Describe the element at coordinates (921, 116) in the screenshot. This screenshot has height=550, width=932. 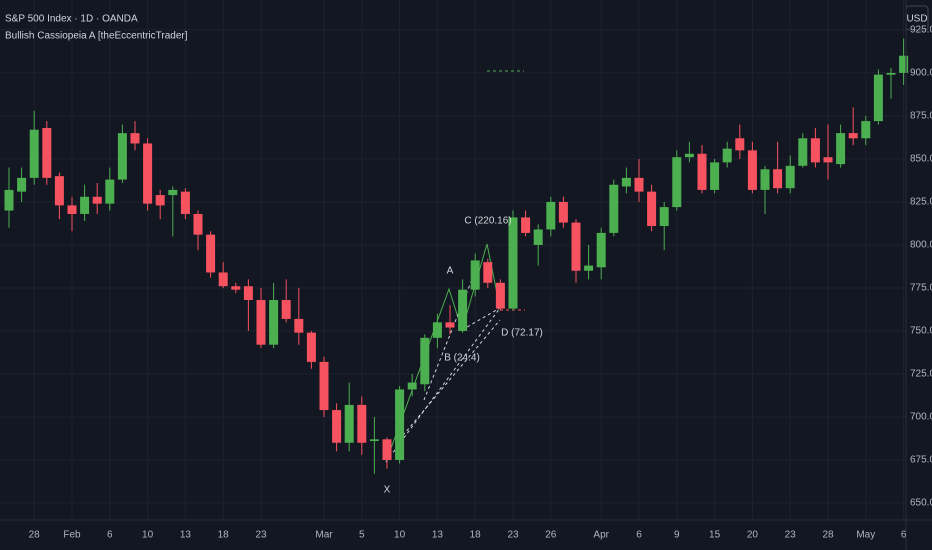
I see `y-tick-label: 875.0` at that location.